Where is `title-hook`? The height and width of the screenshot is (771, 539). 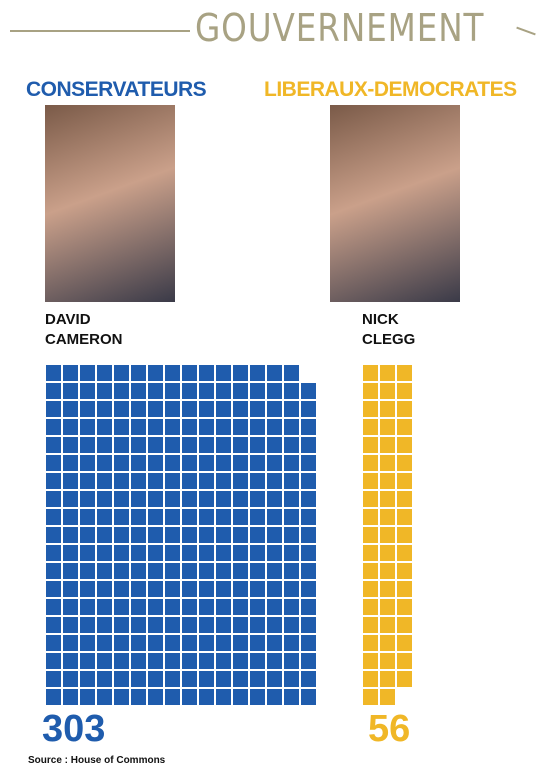 title-hook is located at coordinates (526, 31).